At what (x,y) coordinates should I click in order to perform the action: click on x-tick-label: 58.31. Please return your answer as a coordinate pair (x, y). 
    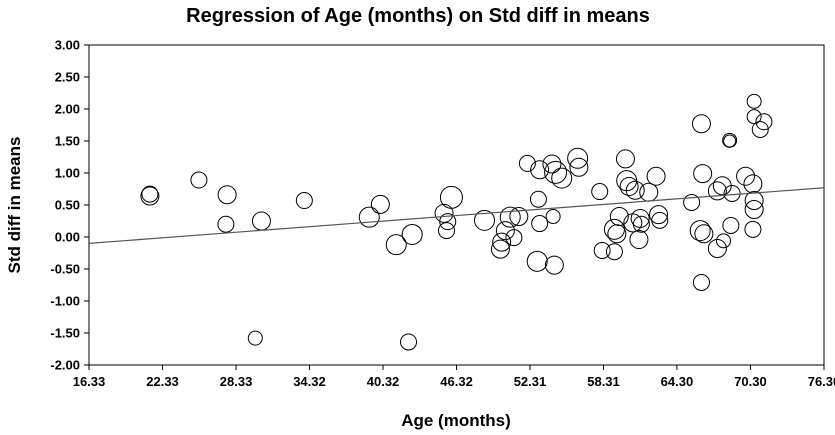
    Looking at the image, I should click on (603, 381).